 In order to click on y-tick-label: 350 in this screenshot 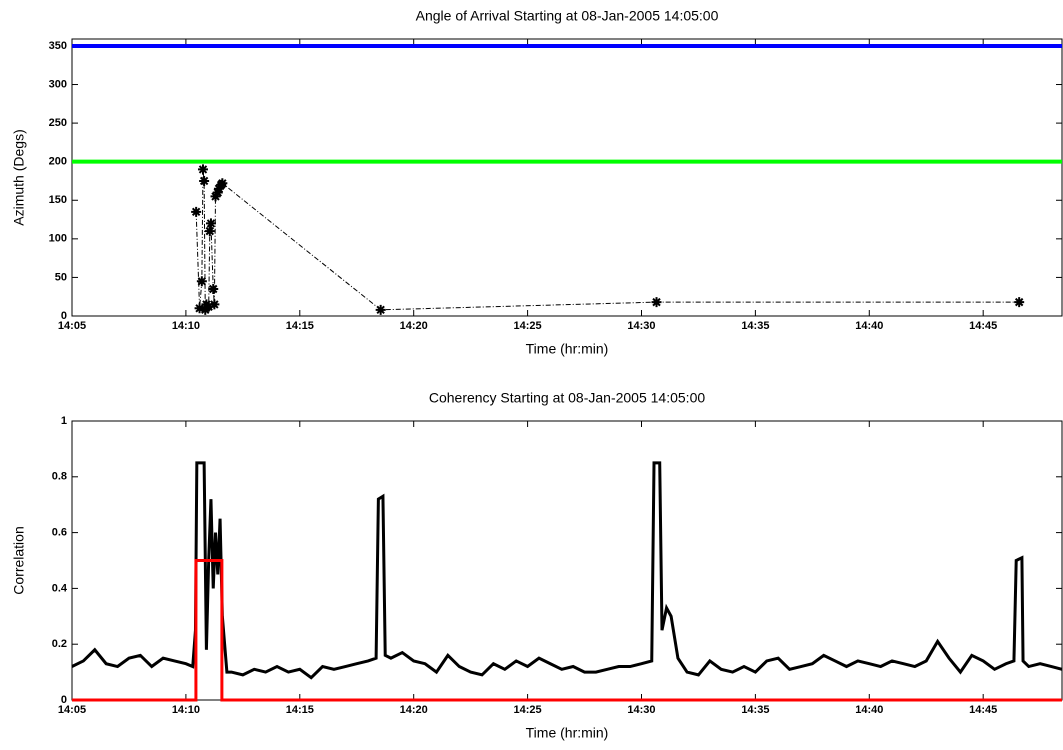, I will do `click(58, 46)`.